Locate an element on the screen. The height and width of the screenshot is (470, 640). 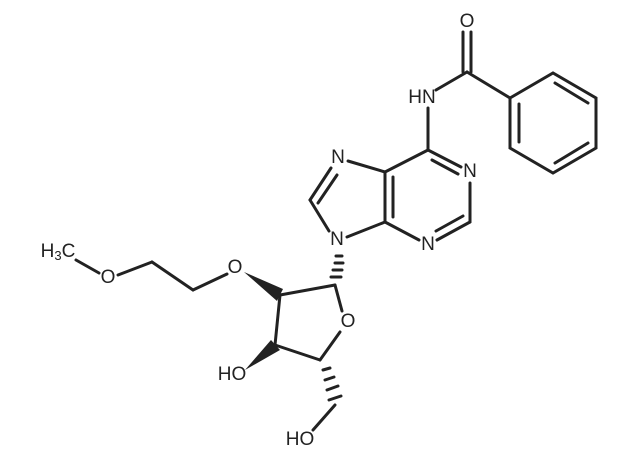
atom-label: H3C is located at coordinates (58, 252).